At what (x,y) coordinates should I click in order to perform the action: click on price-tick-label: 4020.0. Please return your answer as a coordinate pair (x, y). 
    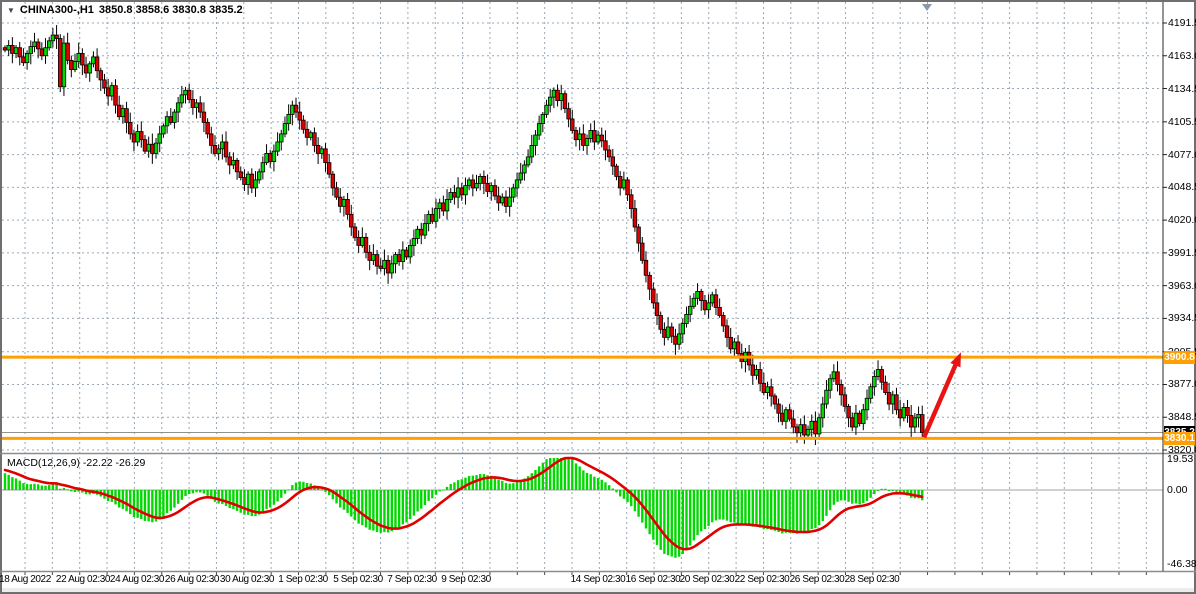
    Looking at the image, I should click on (1182, 220).